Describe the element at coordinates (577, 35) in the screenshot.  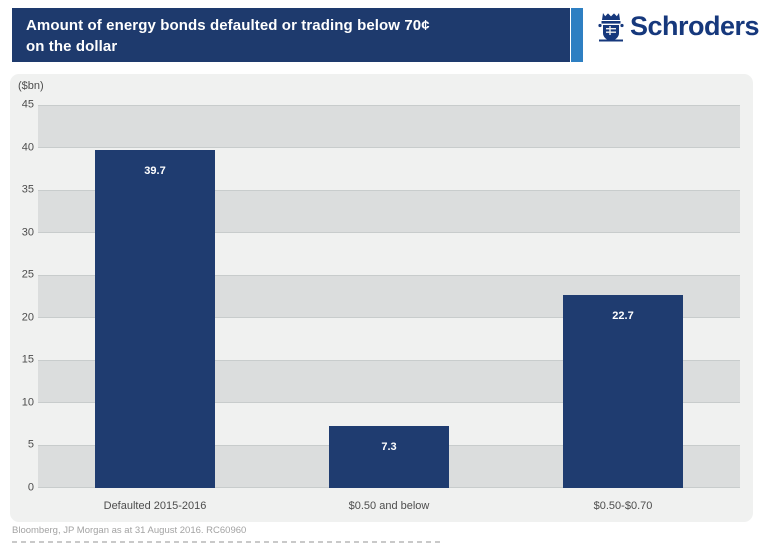
I see `title-accent-strip` at that location.